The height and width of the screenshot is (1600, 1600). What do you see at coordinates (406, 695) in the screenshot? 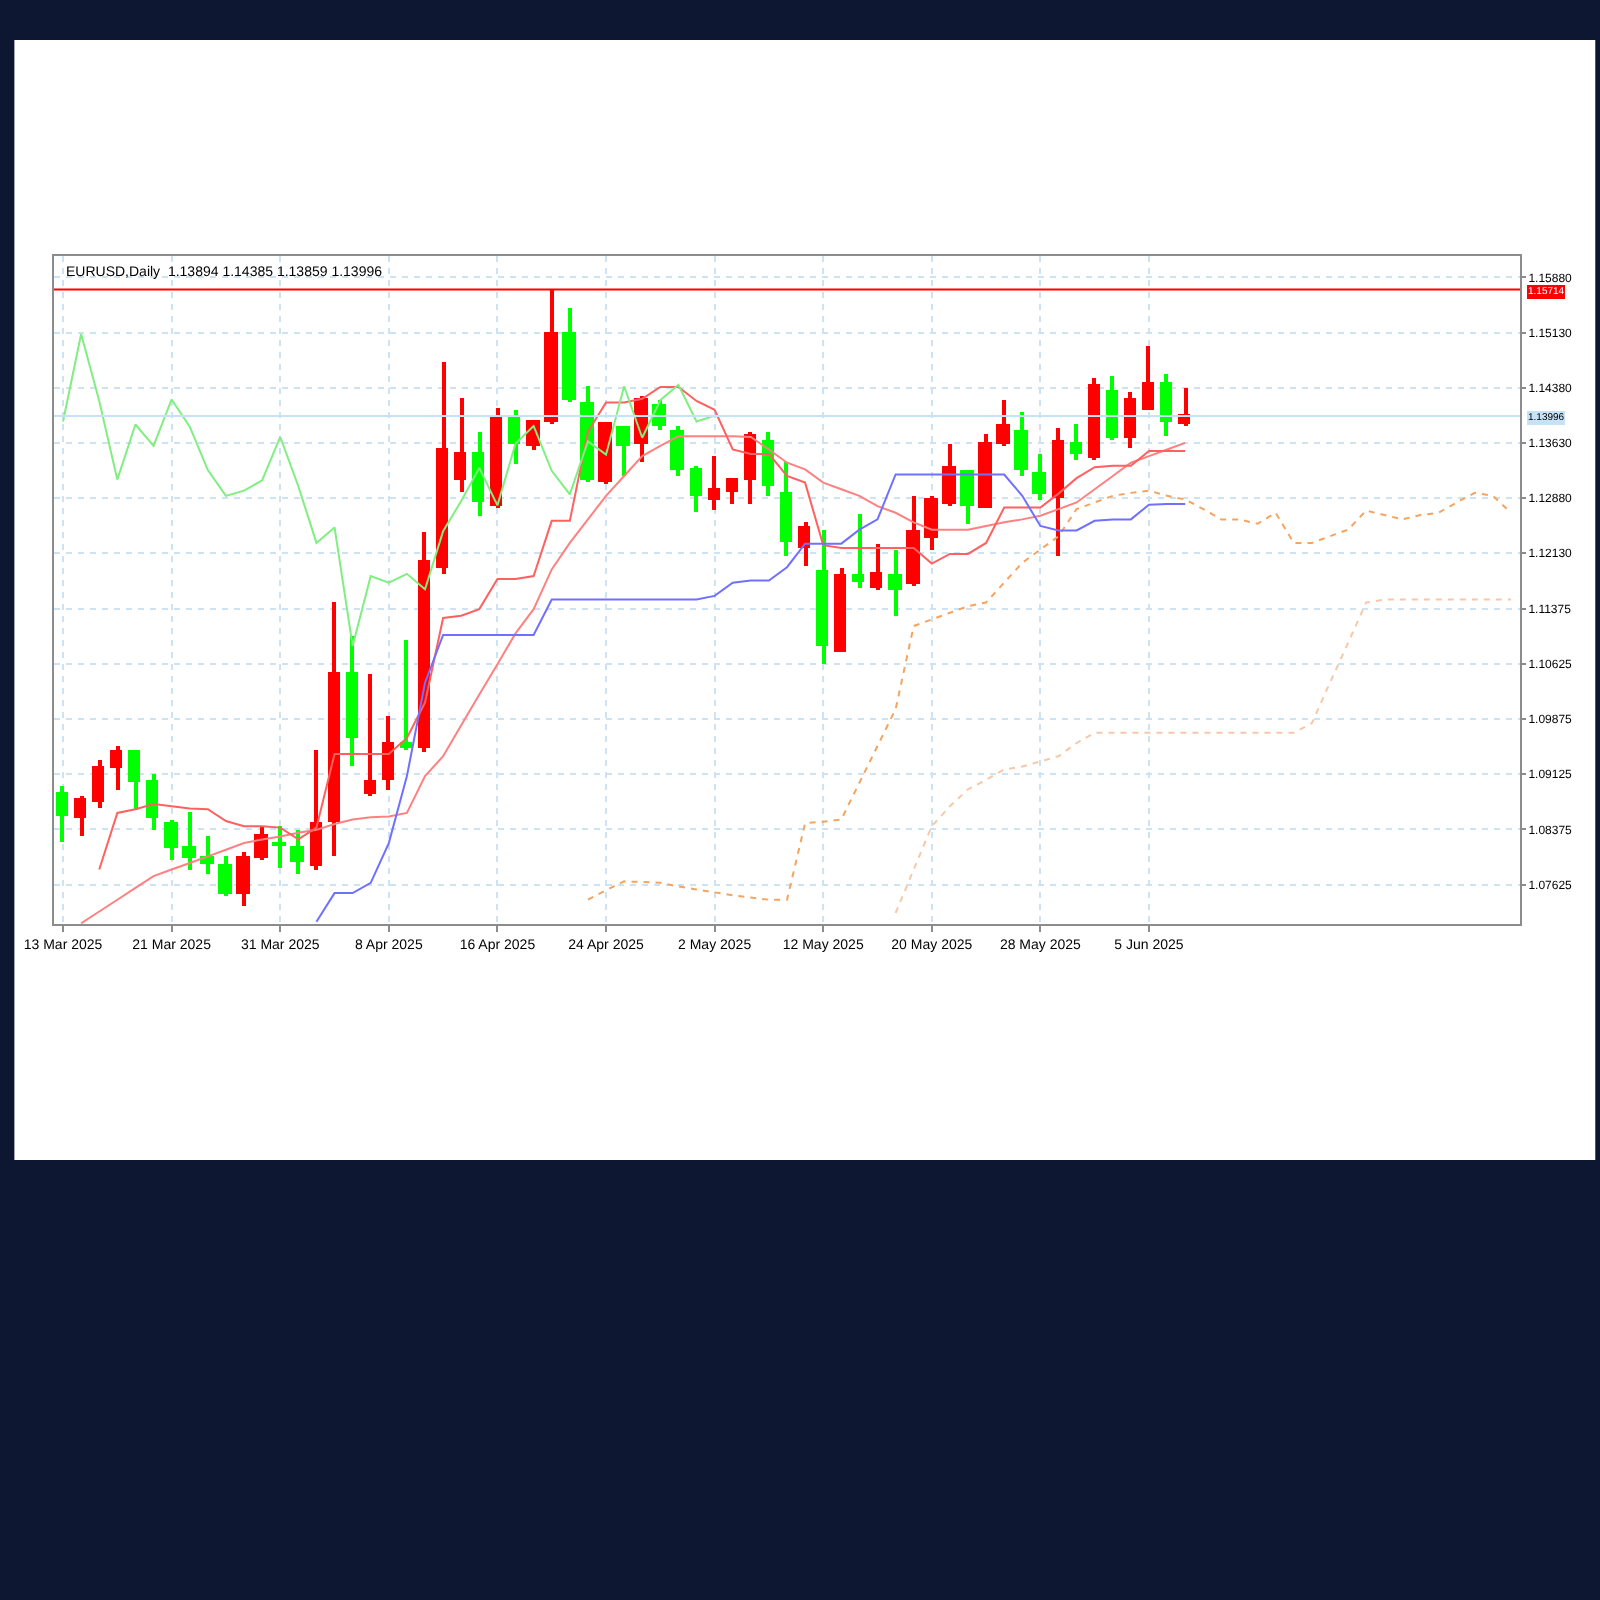
I see `candlestick` at bounding box center [406, 695].